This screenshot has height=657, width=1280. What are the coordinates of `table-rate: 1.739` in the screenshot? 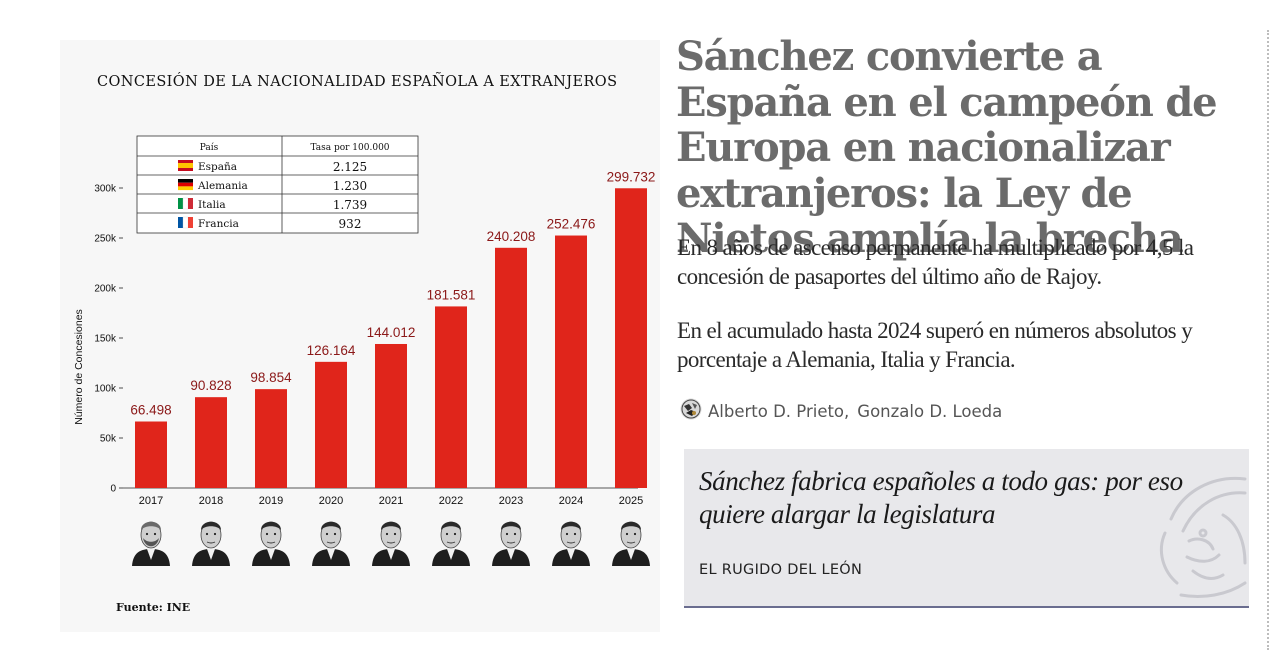 It's located at (350, 205).